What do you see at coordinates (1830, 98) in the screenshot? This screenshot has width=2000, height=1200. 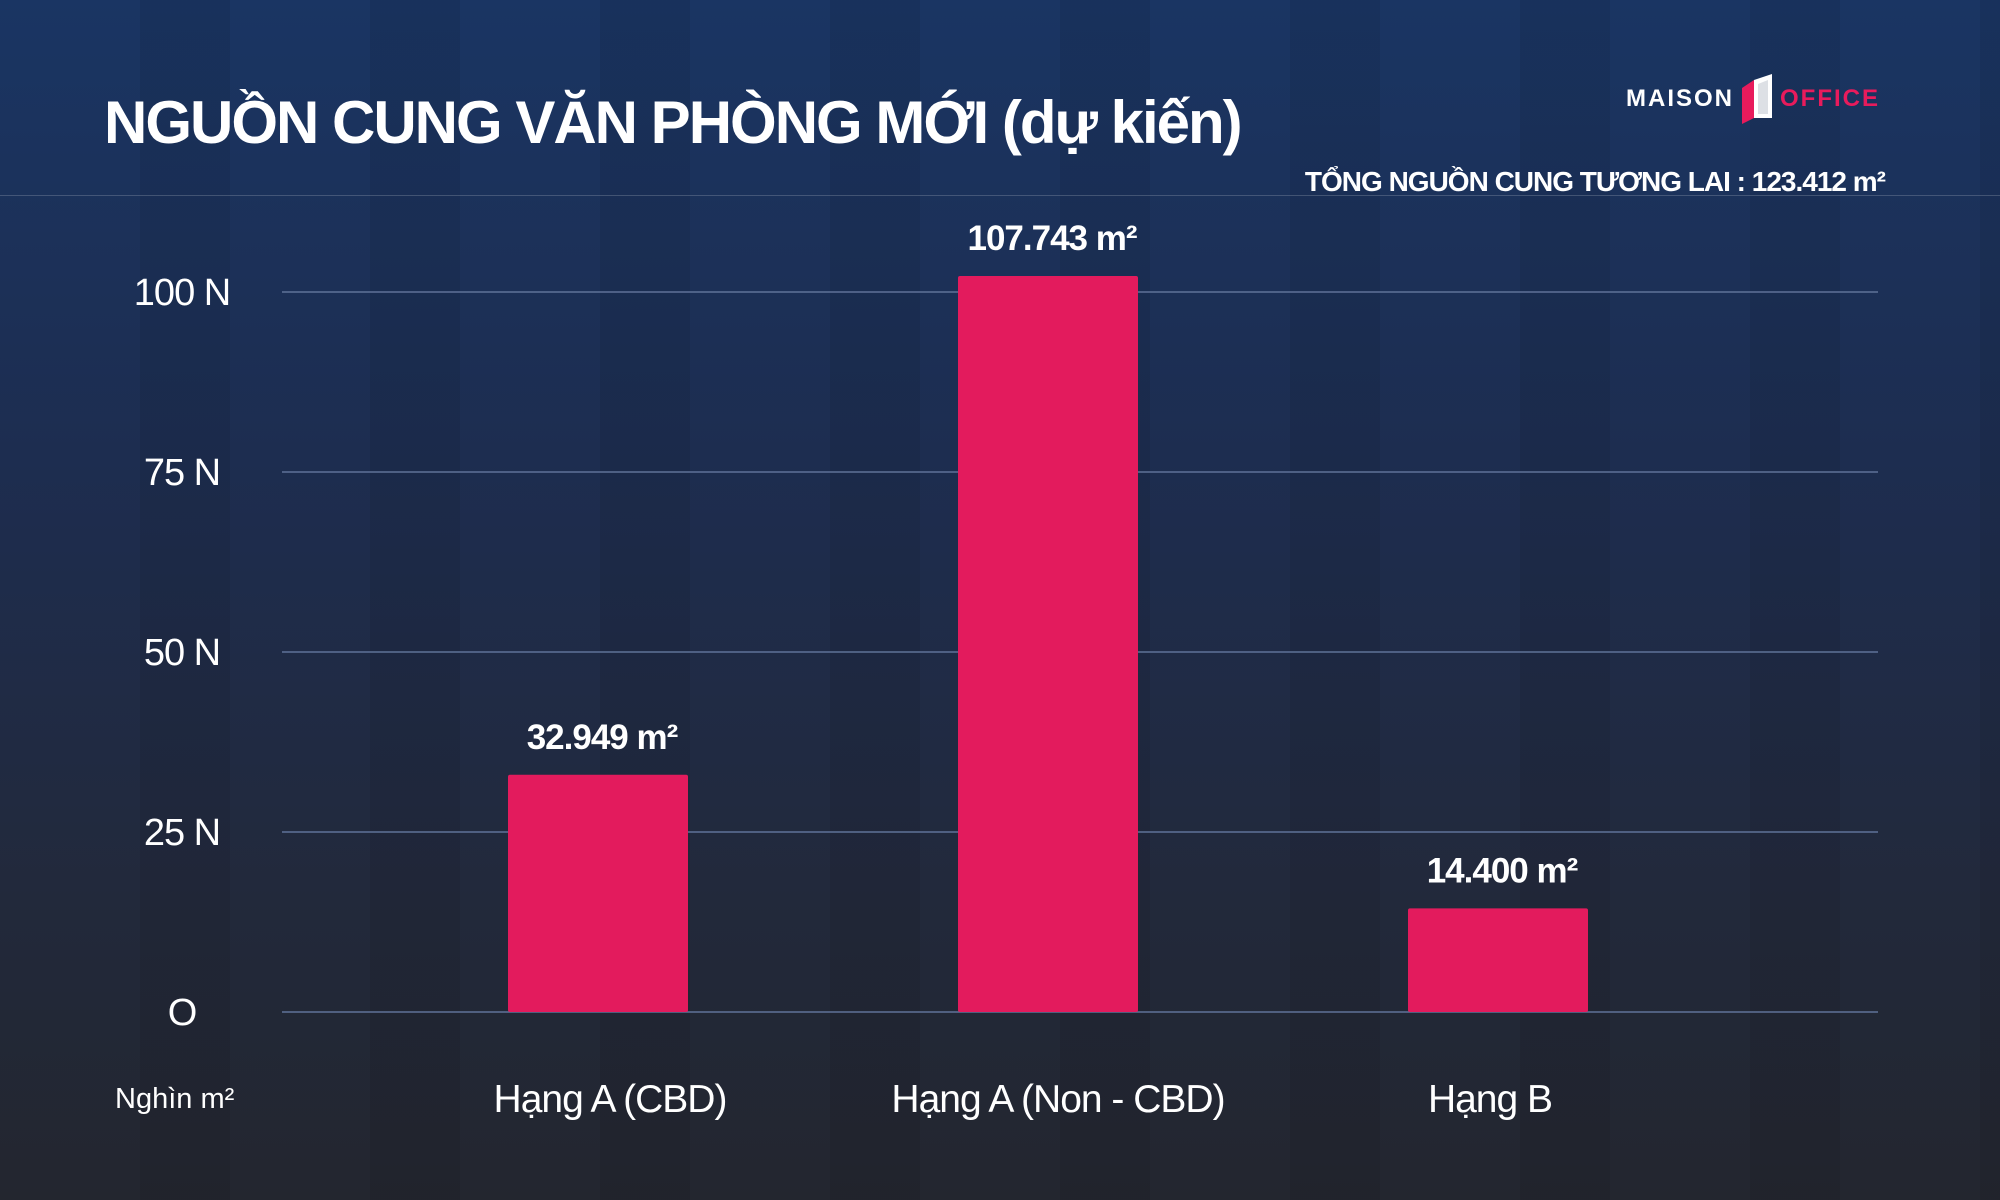 I see `logo-text-office: OFFICE` at bounding box center [1830, 98].